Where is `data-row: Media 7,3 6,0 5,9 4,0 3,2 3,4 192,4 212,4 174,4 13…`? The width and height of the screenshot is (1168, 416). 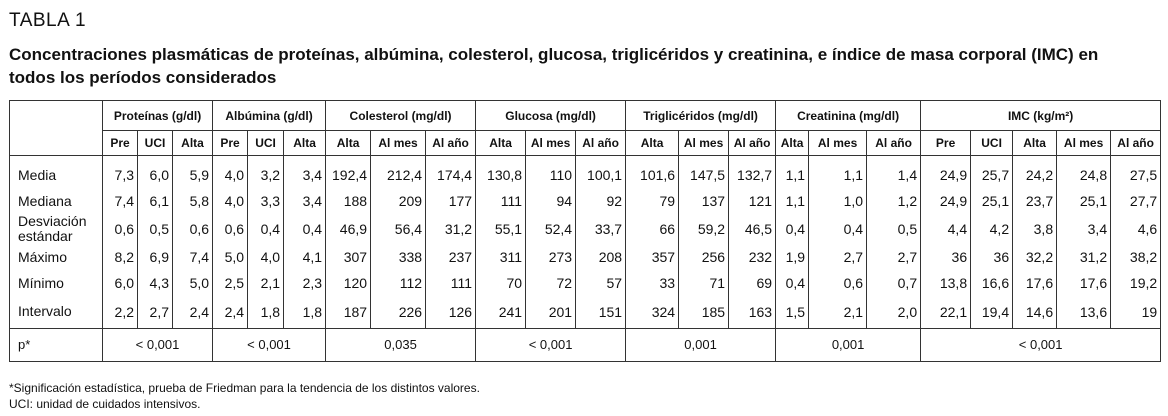 data-row: Media 7,3 6,0 5,9 4,0 3,2 3,4 192,4 212,4 174,4 13… is located at coordinates (585, 171).